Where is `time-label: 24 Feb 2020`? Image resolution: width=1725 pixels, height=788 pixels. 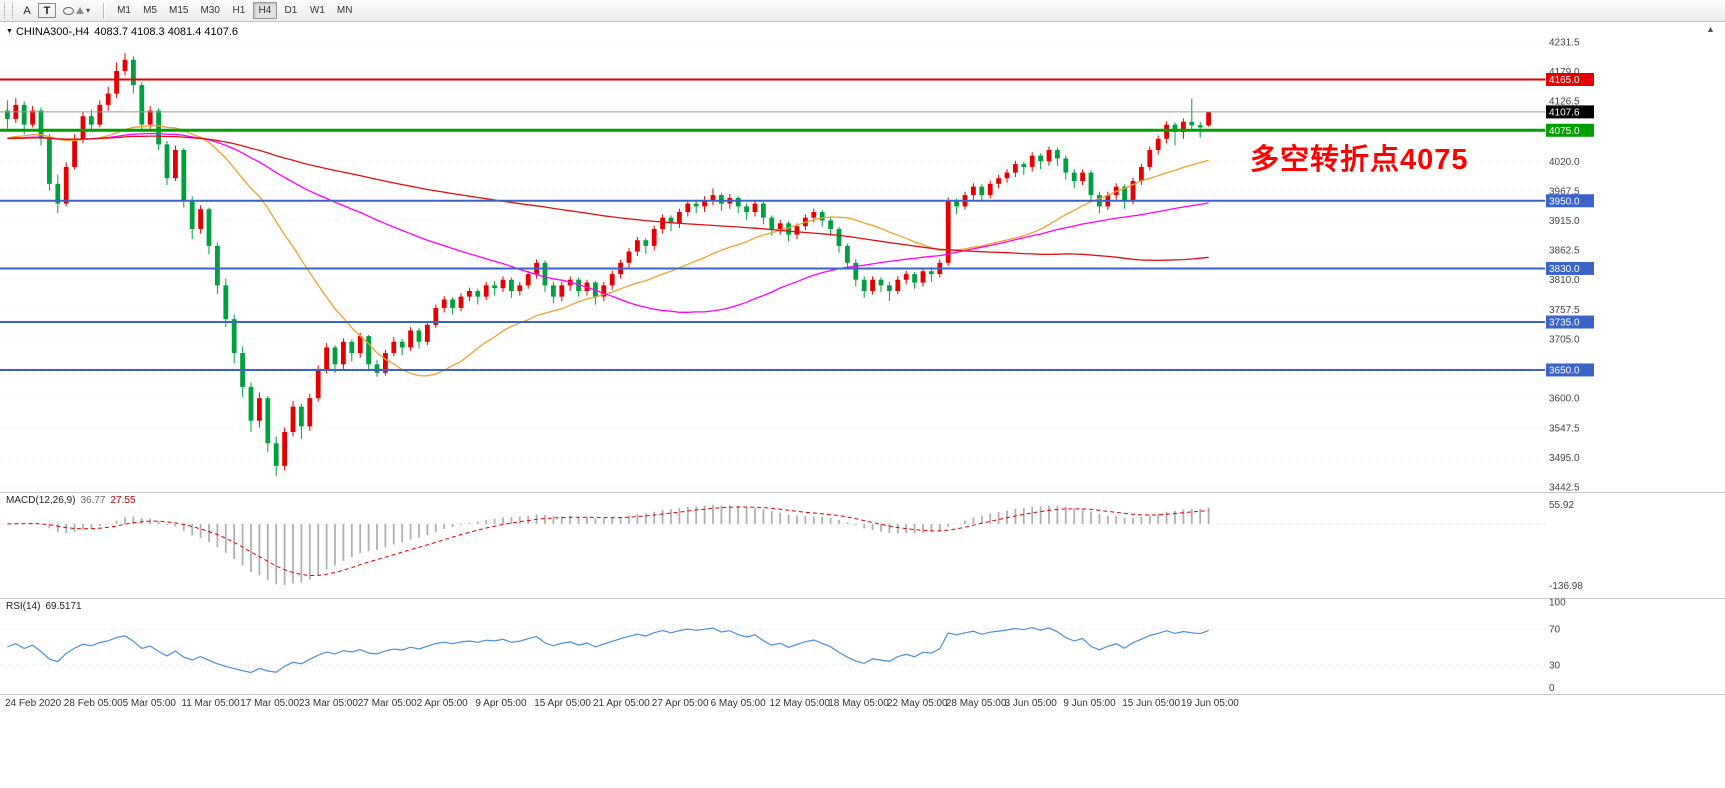
time-label: 24 Feb 2020 is located at coordinates (33, 703).